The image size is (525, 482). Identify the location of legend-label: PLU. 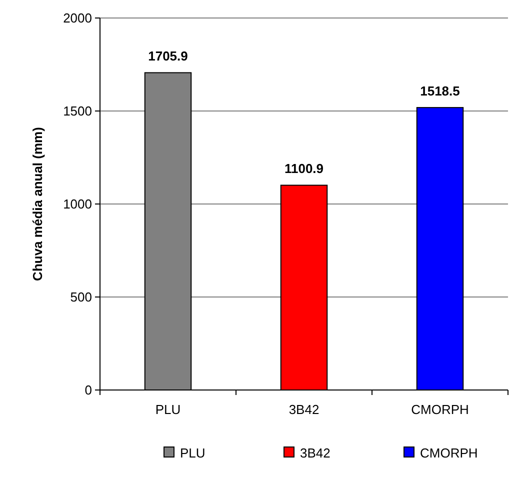
(193, 453).